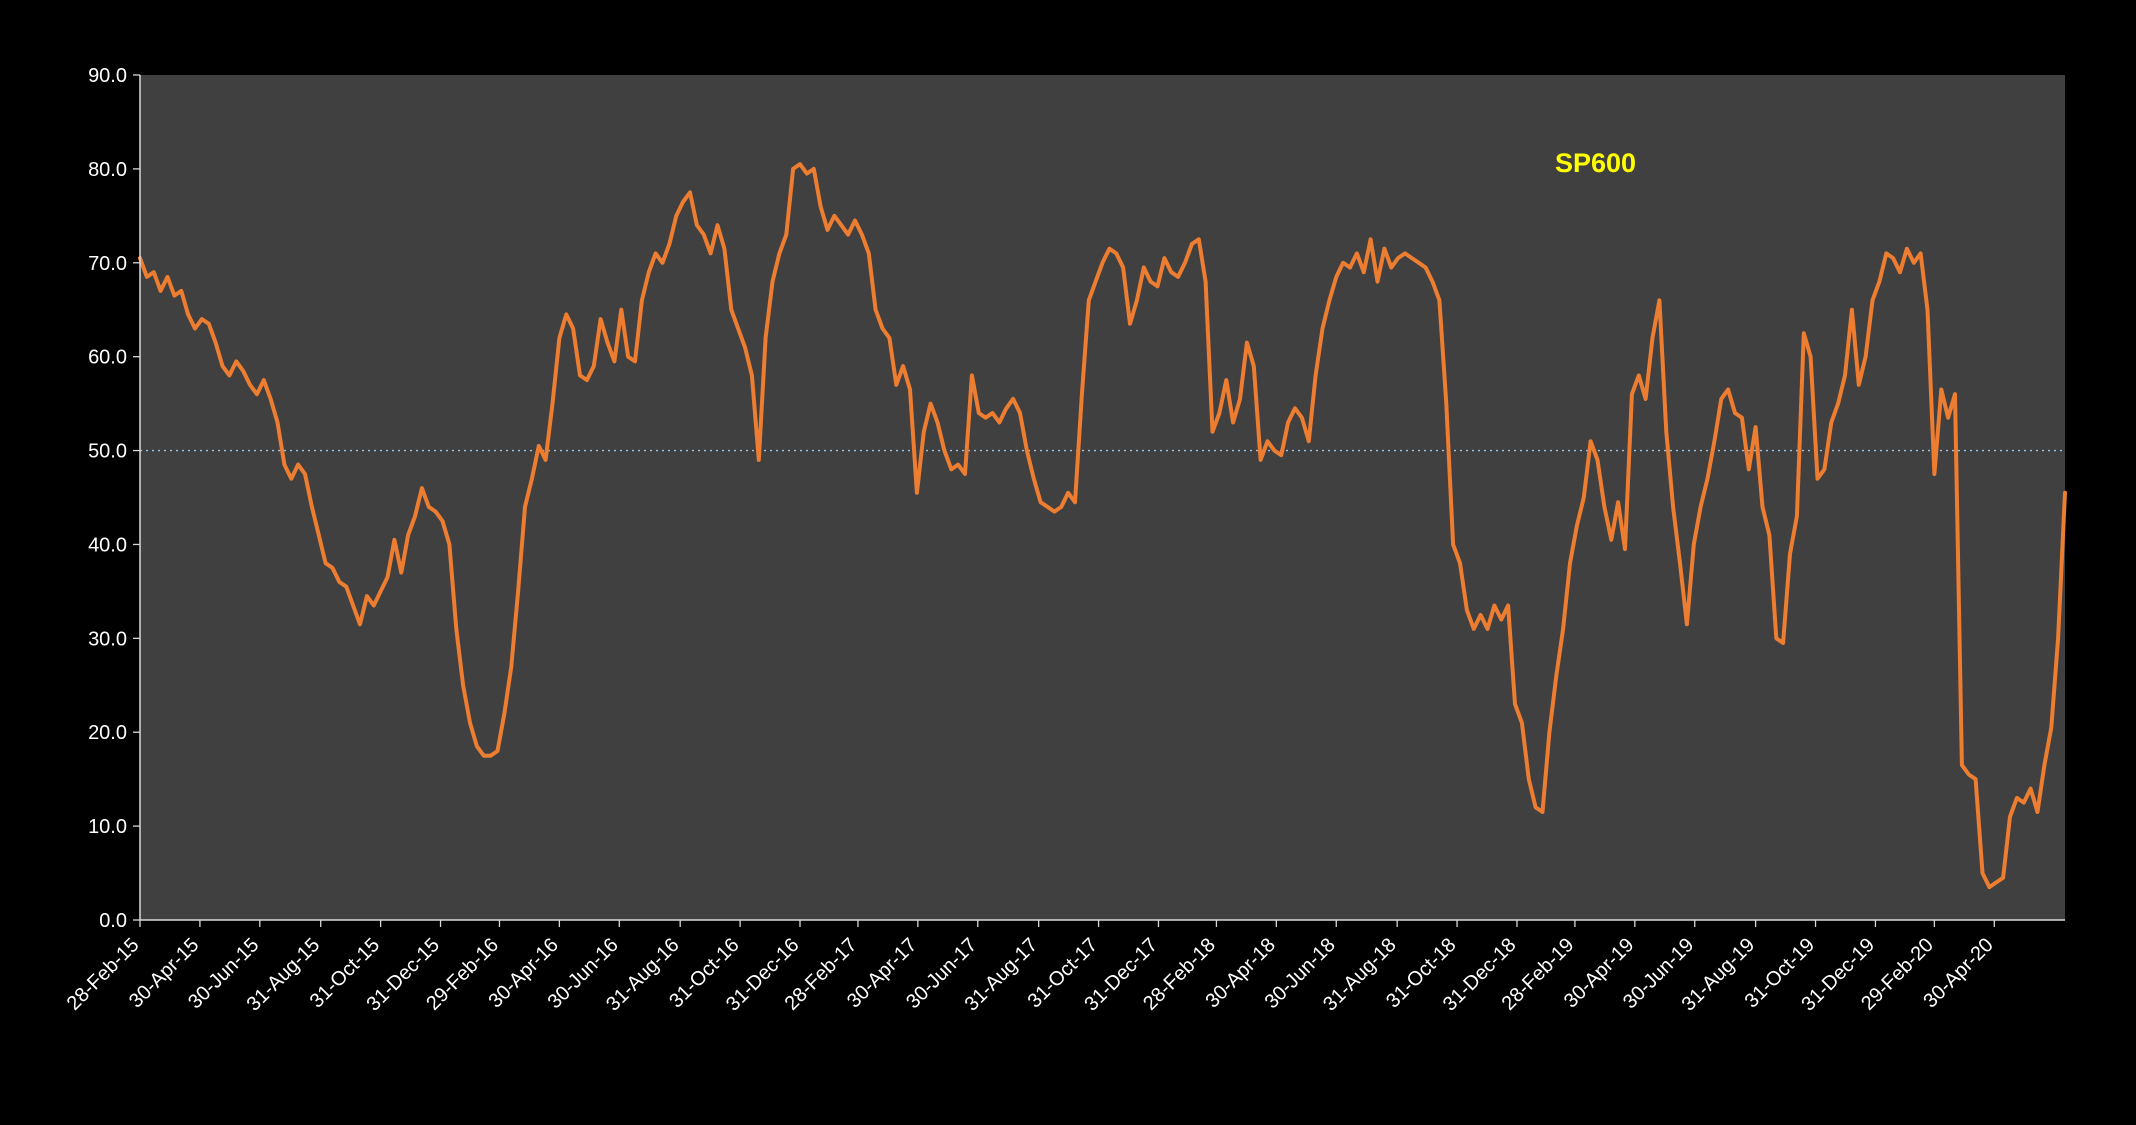  I want to click on y-axis-label: 40.0, so click(107, 545).